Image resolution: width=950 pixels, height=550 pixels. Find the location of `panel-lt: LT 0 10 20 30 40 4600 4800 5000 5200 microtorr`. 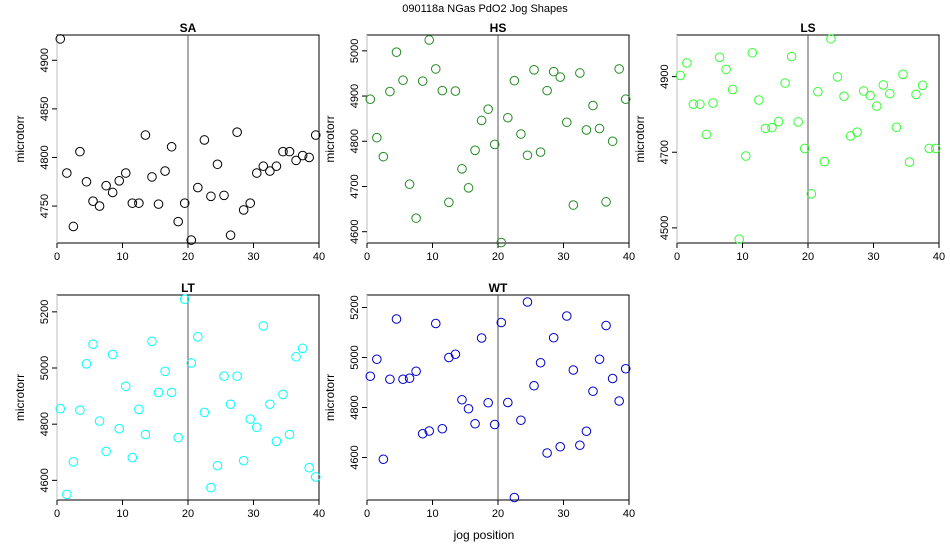

panel-lt: LT 0 10 20 30 40 4600 4800 5000 5200 microtorr is located at coordinates (169, 400).